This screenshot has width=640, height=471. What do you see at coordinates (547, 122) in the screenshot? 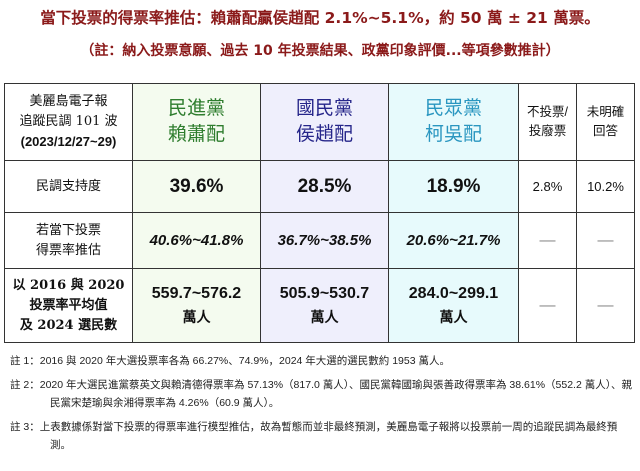
I see `header-no-vote: 不投票/投廢票` at bounding box center [547, 122].